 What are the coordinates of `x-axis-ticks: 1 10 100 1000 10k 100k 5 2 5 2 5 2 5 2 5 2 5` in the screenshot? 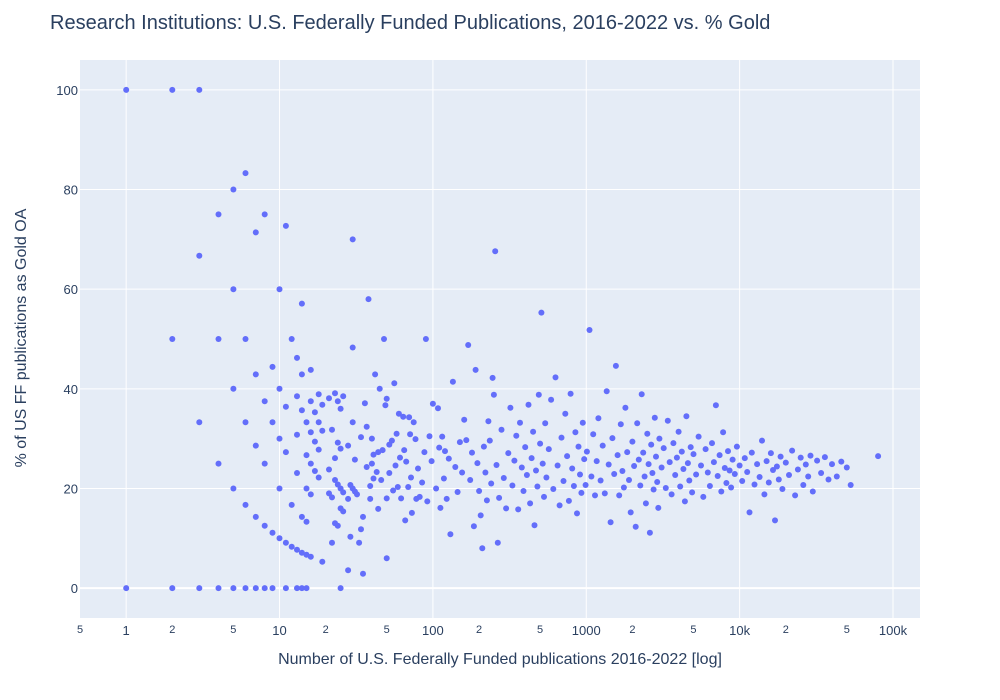 It's located at (492, 630).